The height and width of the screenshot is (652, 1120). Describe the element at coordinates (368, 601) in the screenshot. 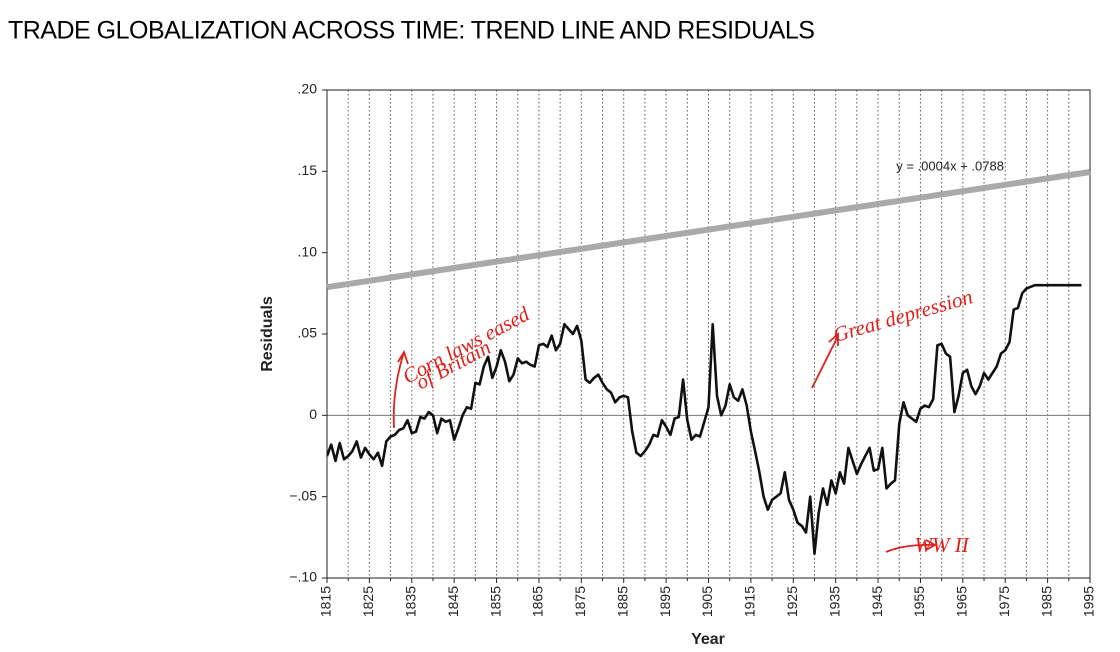

I see `x-tick-label: 1825` at that location.